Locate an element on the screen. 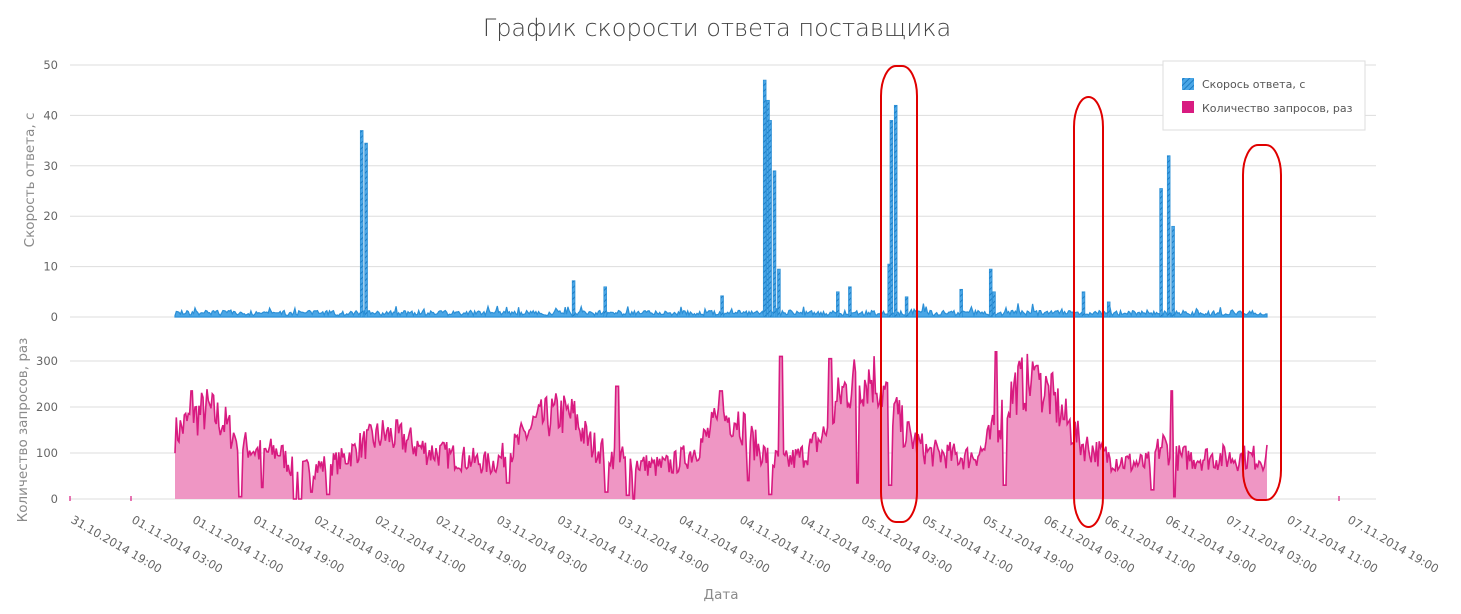 The height and width of the screenshot is (614, 1461). requests-axis-title: Количество запросов, раз is located at coordinates (23, 430).